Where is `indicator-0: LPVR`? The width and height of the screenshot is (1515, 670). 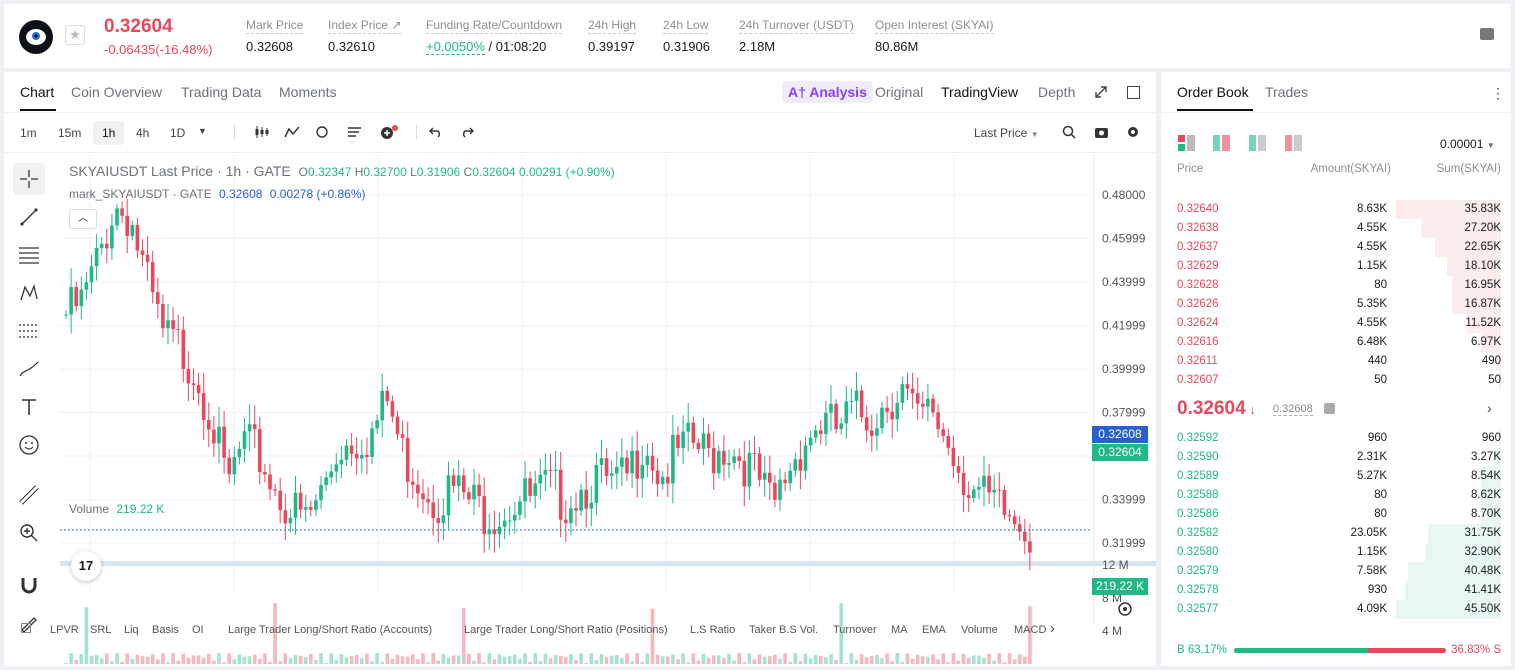
indicator-0: LPVR is located at coordinates (64, 630).